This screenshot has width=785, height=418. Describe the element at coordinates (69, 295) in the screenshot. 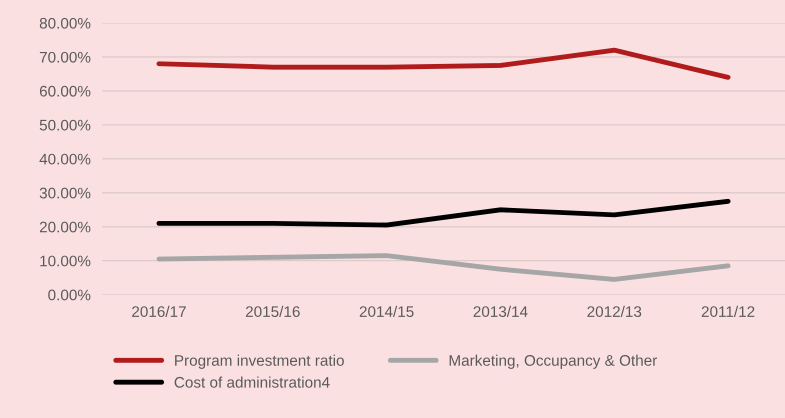

I see `y-tick-label: 0.00%` at that location.